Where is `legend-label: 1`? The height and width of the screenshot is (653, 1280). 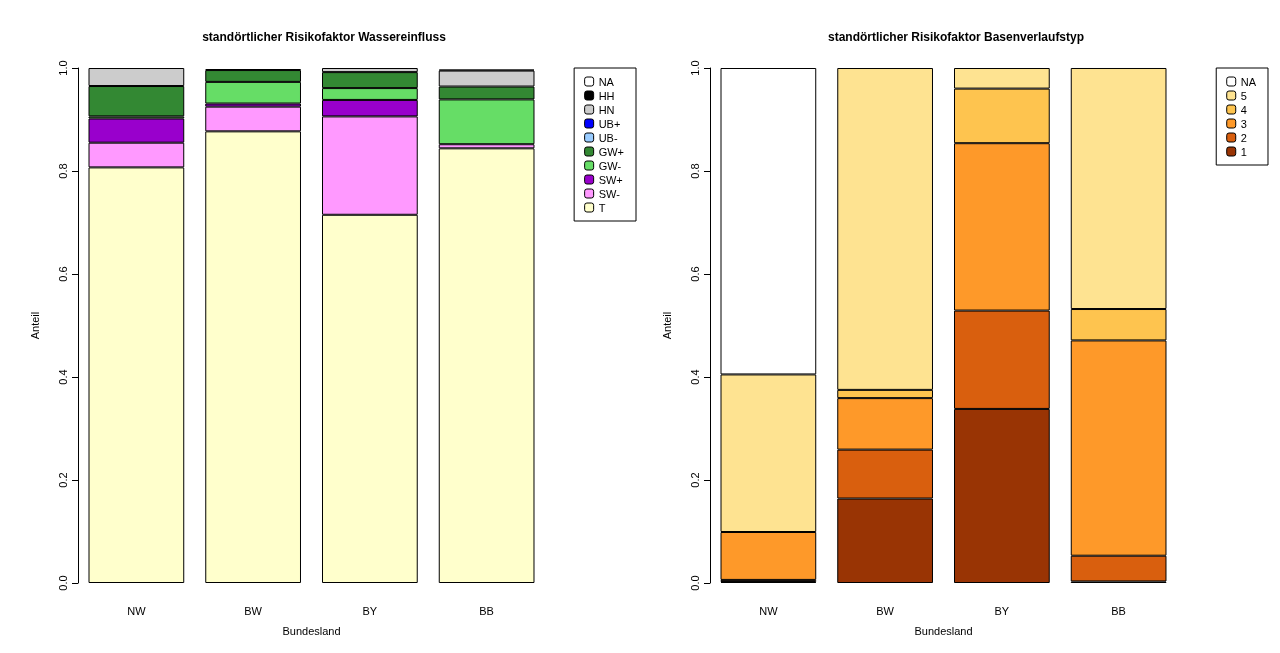 legend-label: 1 is located at coordinates (1243, 151).